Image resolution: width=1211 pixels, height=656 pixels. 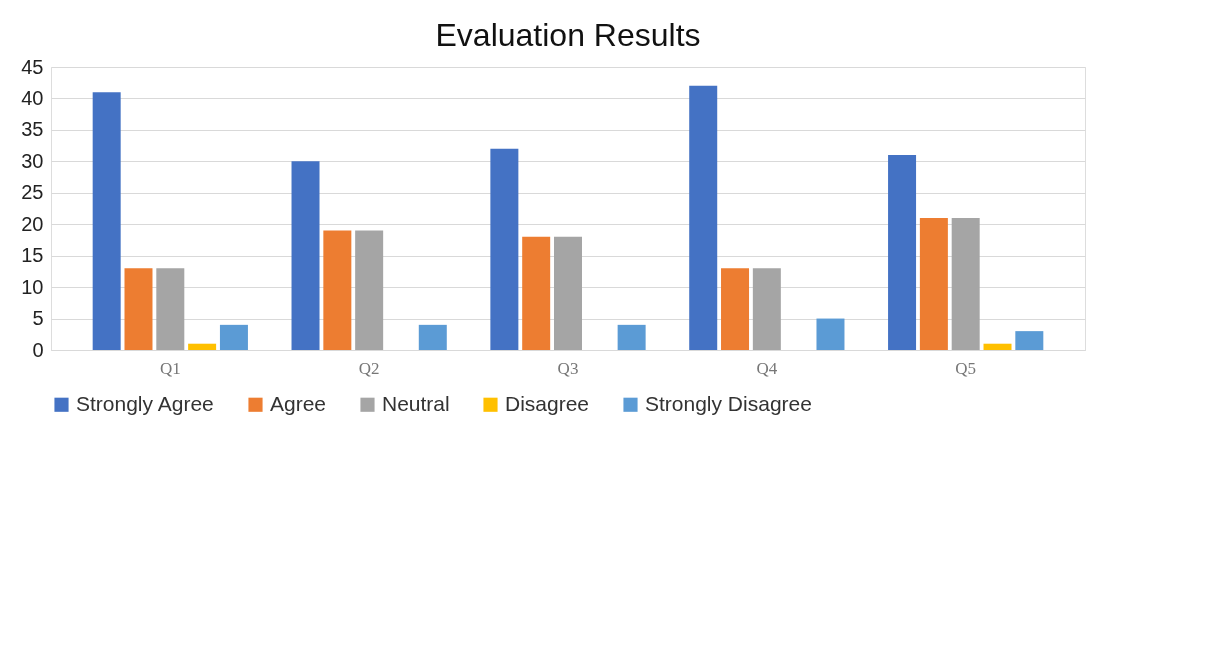 What do you see at coordinates (38, 318) in the screenshot?
I see `y-tick-label: 5` at bounding box center [38, 318].